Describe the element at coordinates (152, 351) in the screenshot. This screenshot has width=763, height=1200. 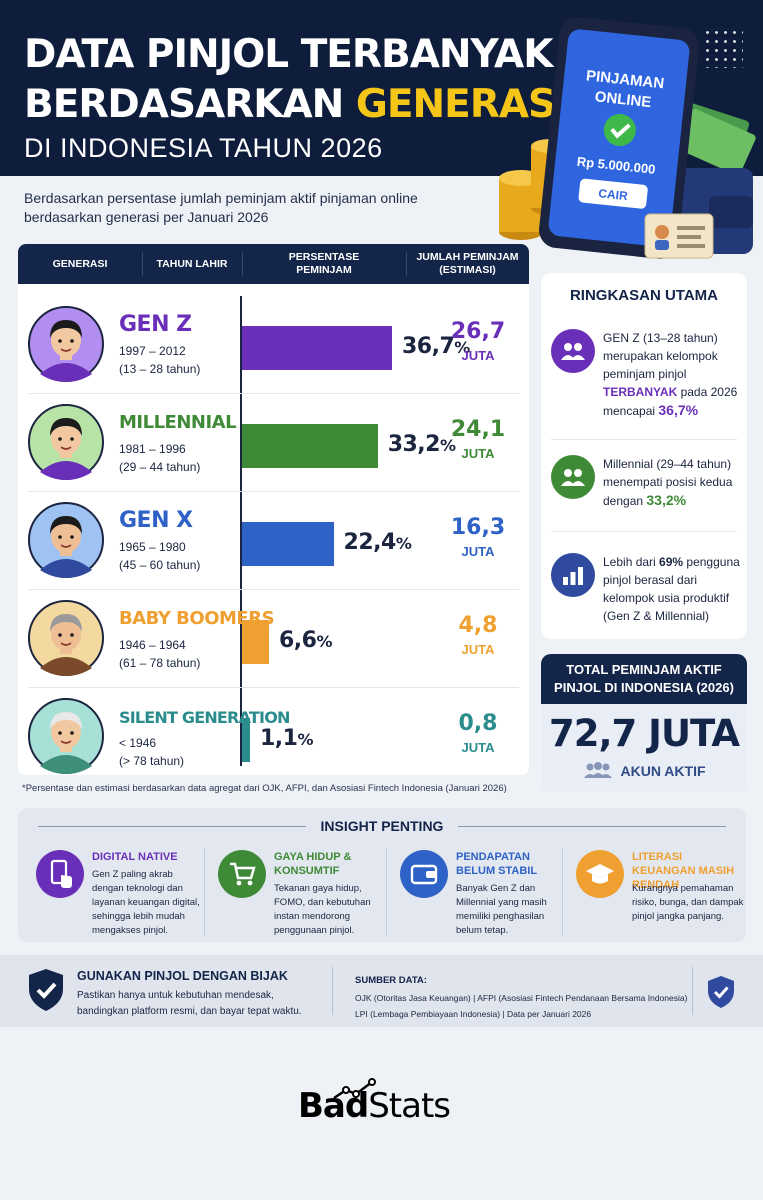
I see `birth-years: 1997 – 2012` at that location.